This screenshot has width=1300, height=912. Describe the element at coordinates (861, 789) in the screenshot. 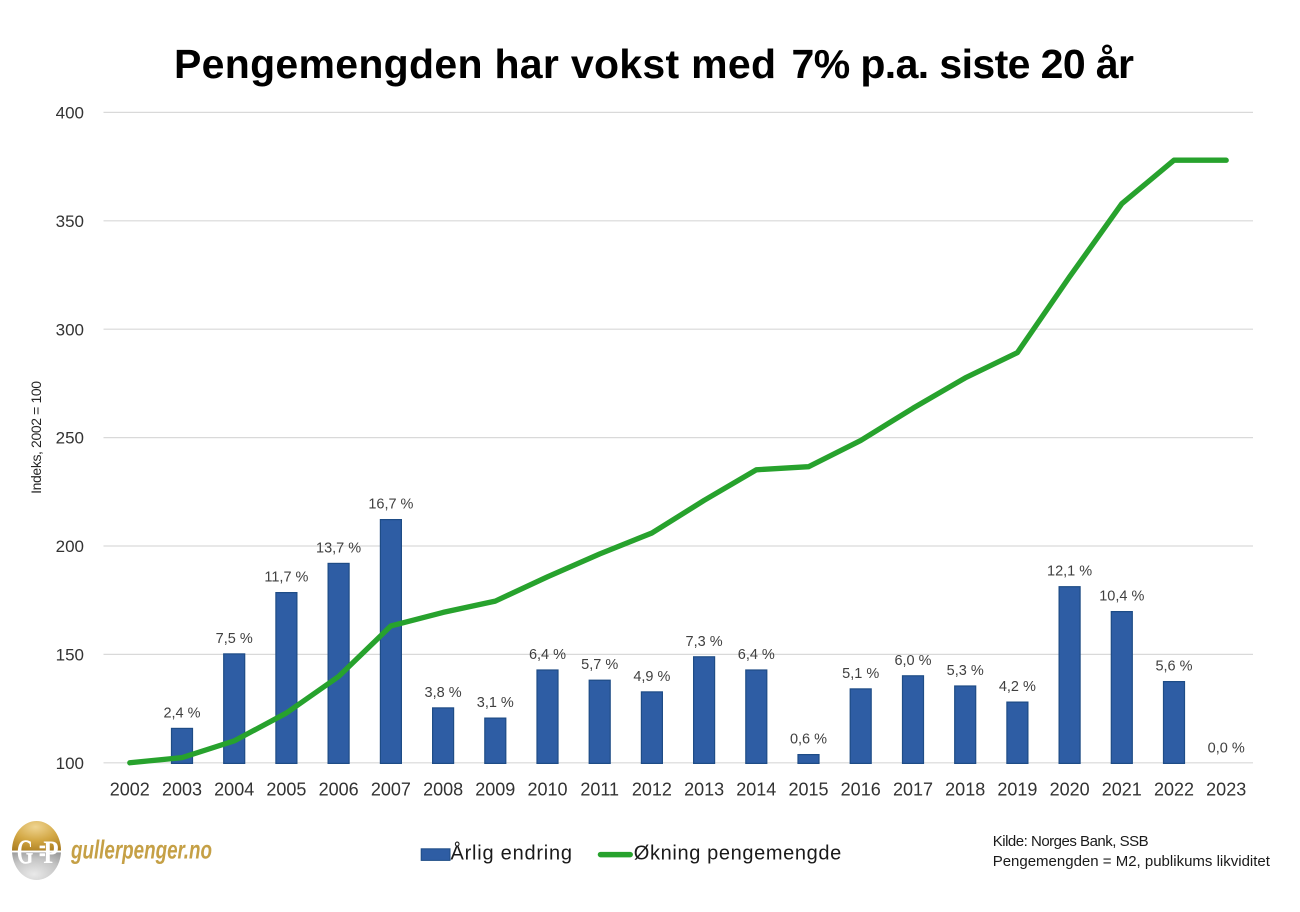

I see `svg-text: 2016` at that location.